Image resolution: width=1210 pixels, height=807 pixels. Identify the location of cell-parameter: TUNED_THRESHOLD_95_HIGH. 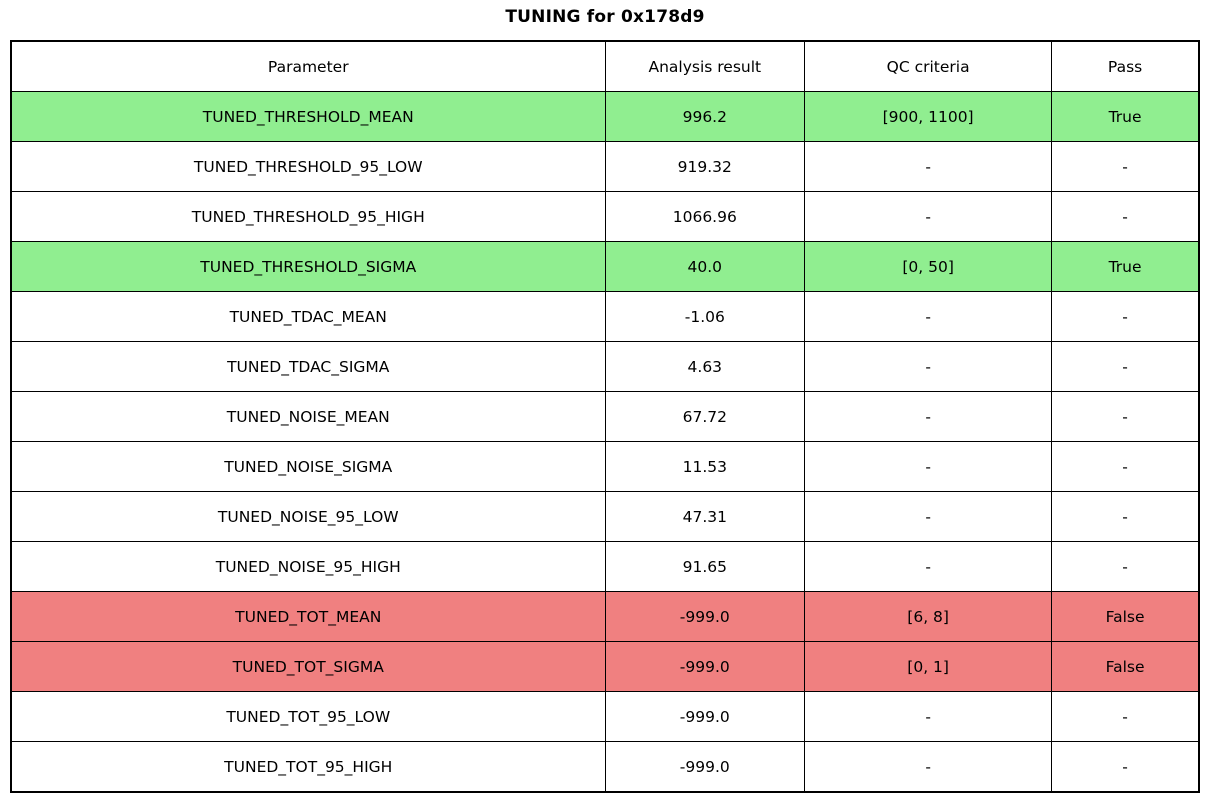
(308, 216).